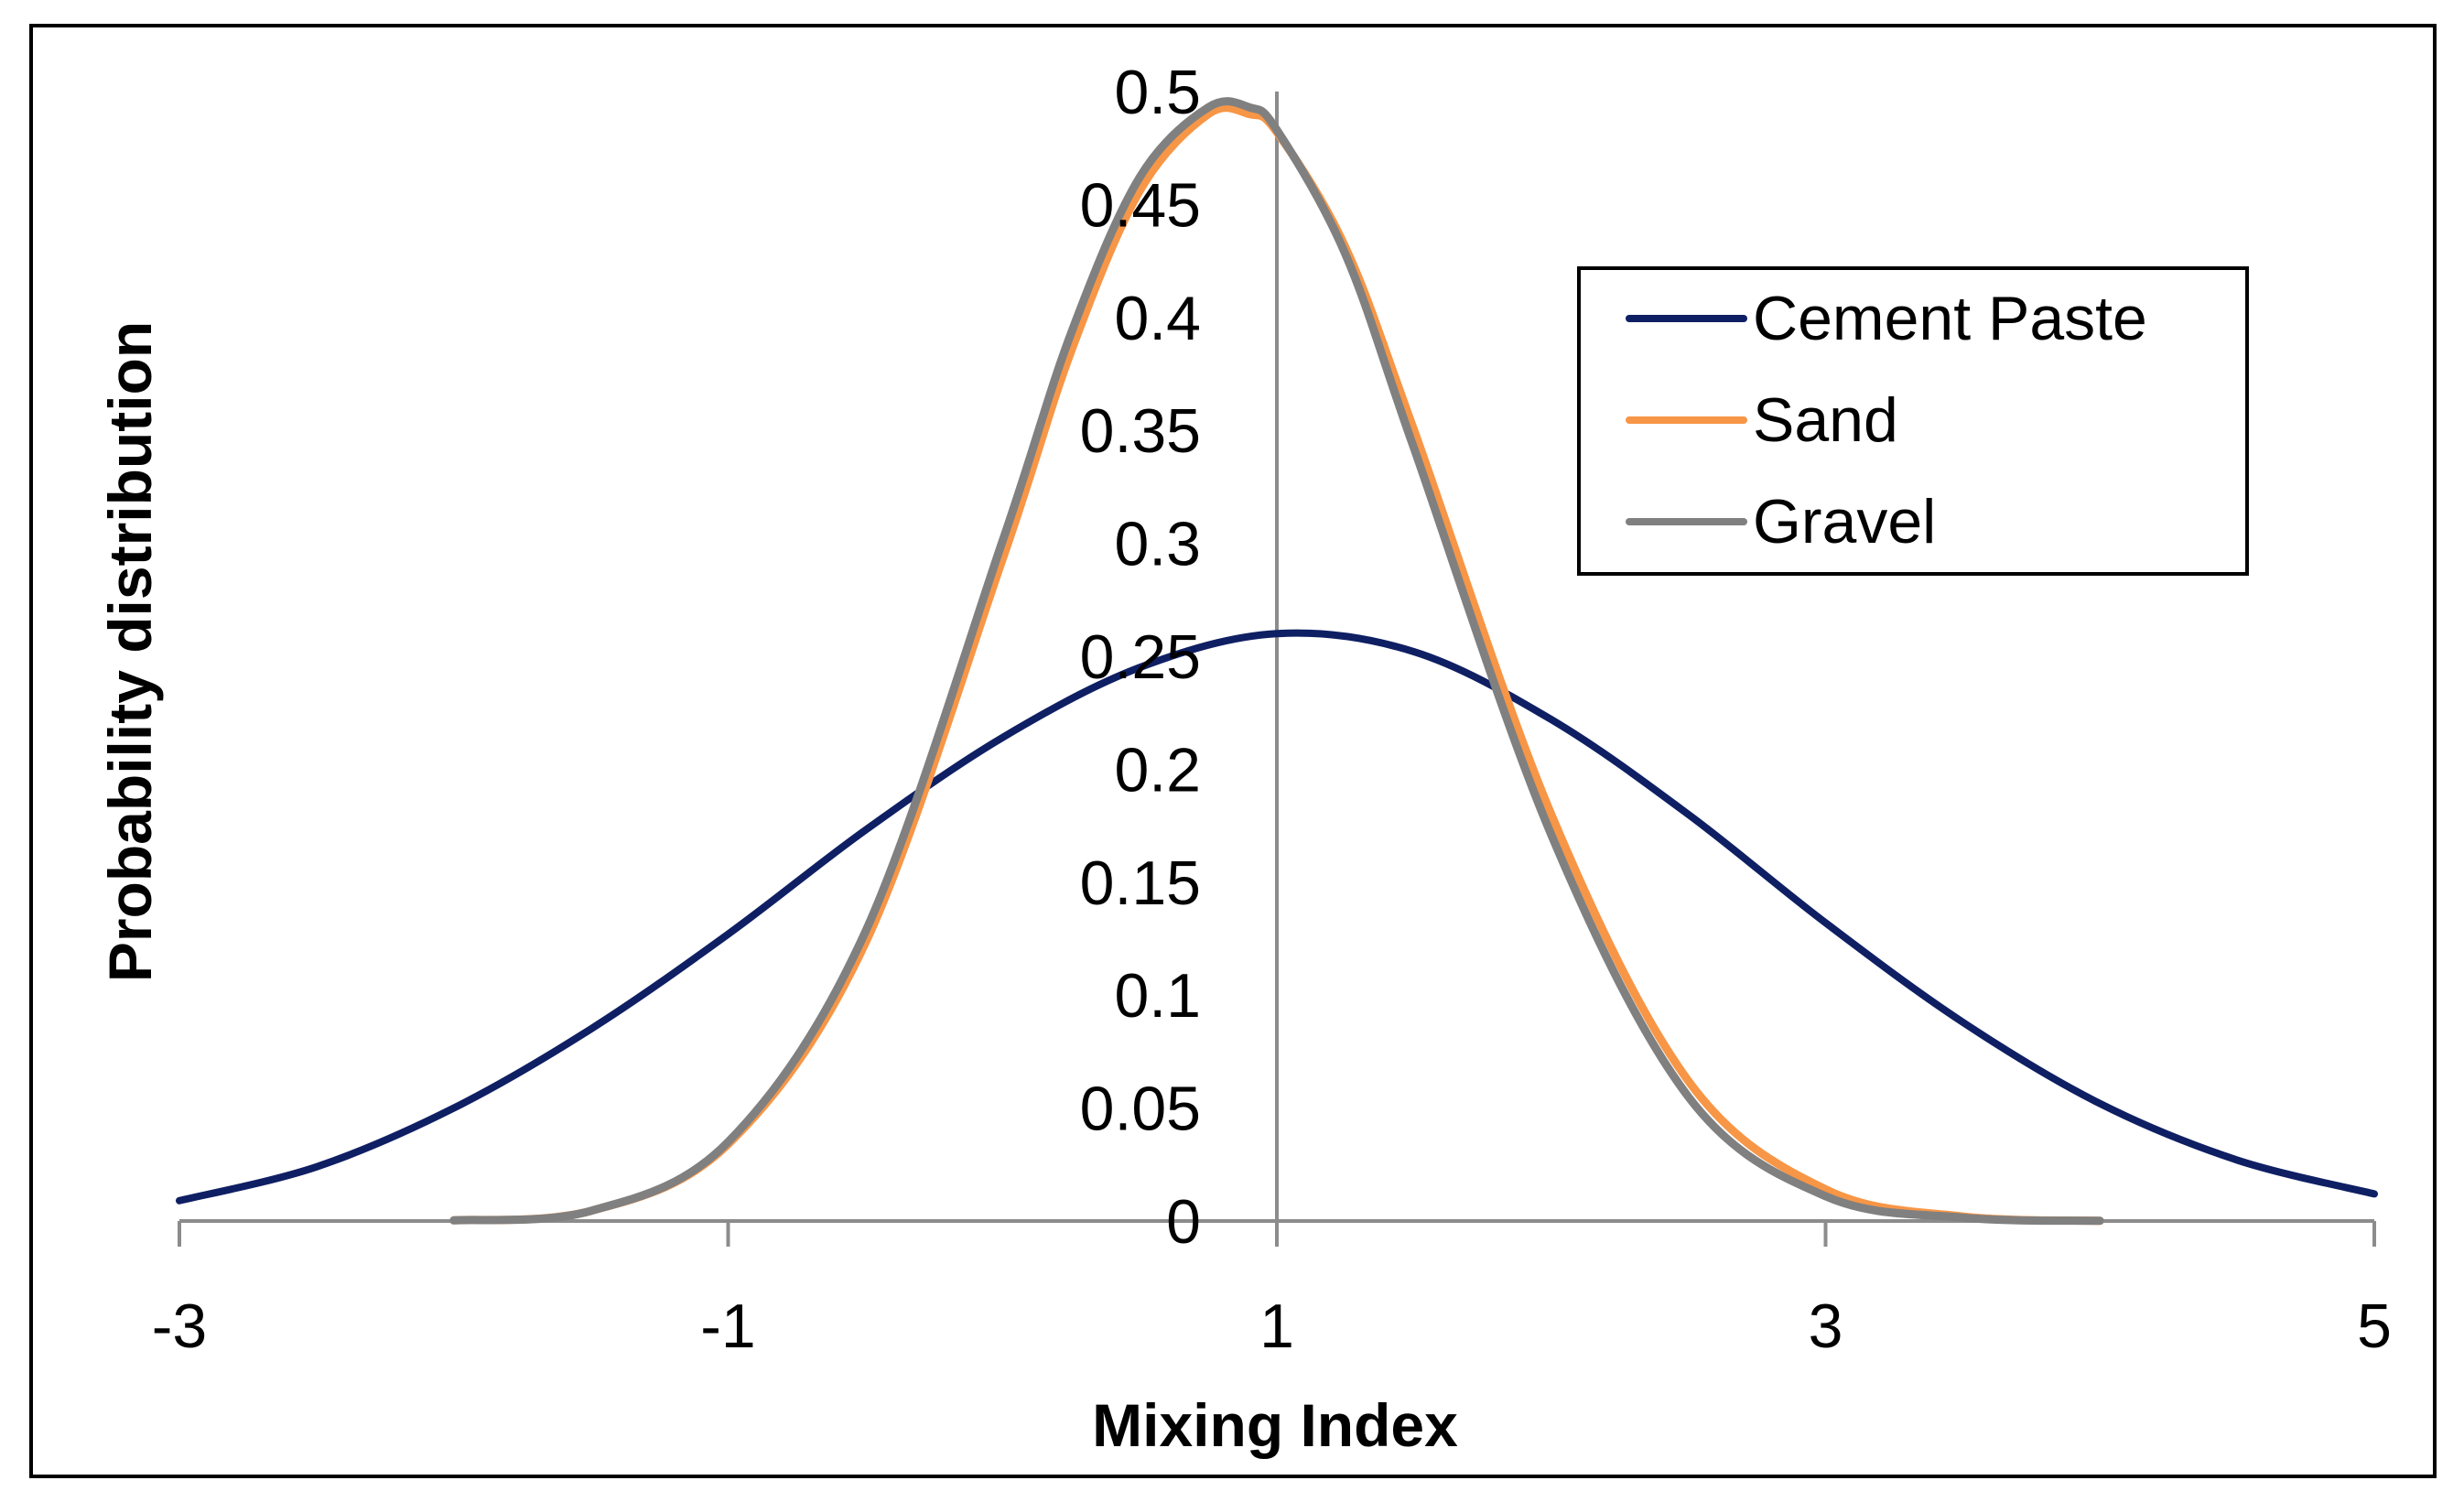  I want to click on x-tick-label: 1, so click(1276, 1326).